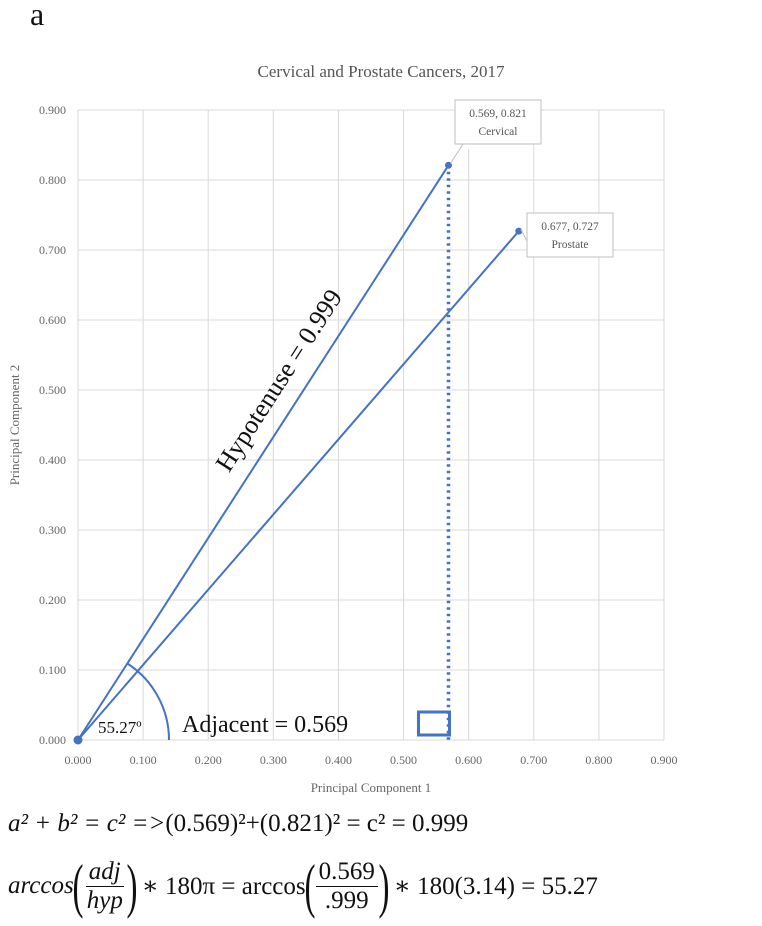 This screenshot has width=762, height=926. I want to click on panel-label: a, so click(37, 16).